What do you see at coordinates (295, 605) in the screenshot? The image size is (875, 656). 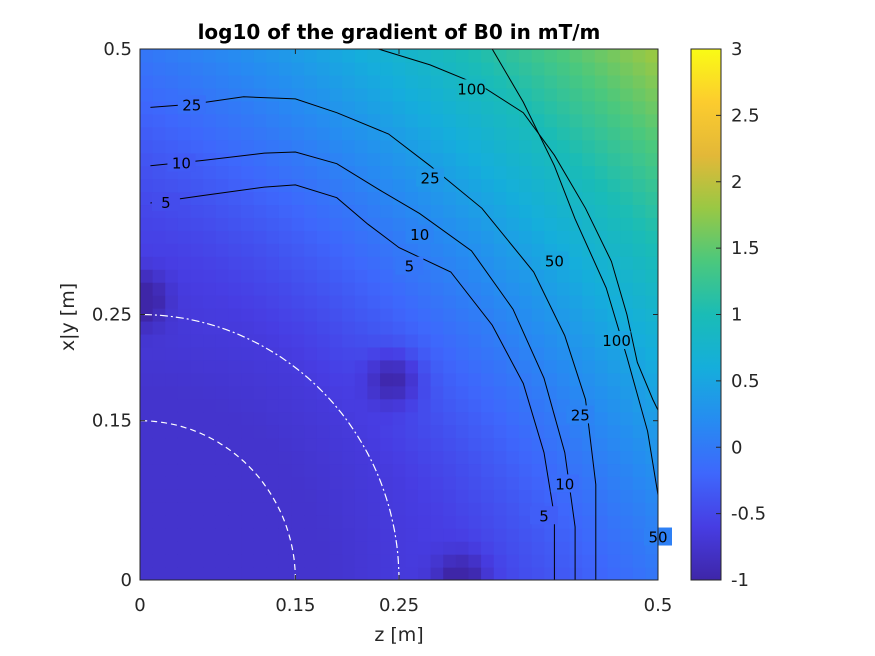 I see `x-tick-label: 0.15` at bounding box center [295, 605].